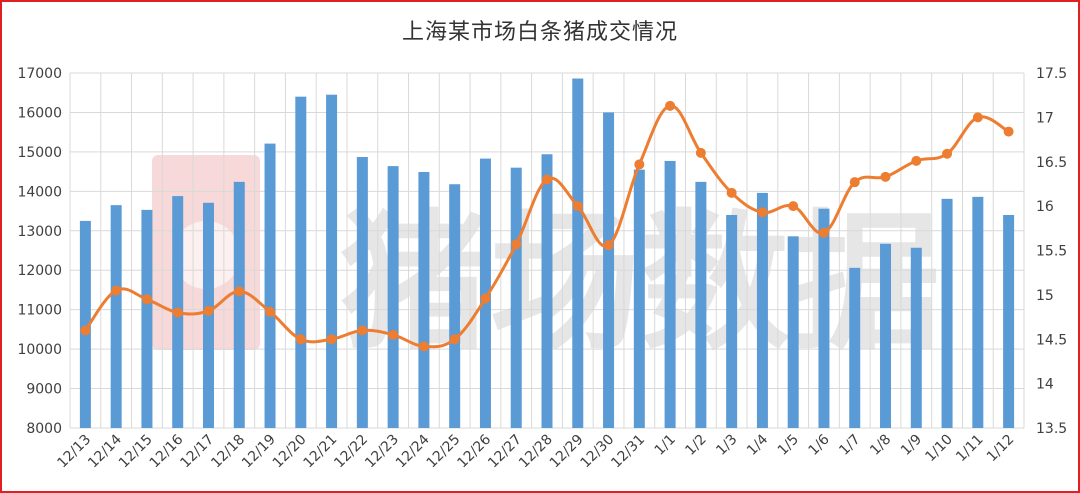  Describe the element at coordinates (1045, 118) in the screenshot. I see `right-tick-label: 17` at that location.